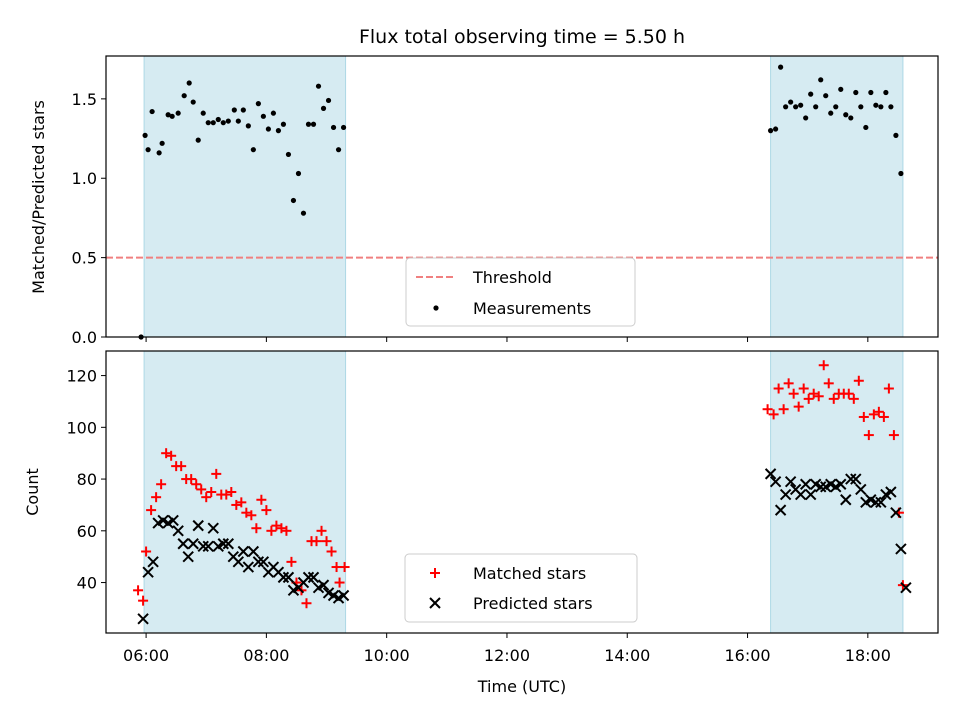 The height and width of the screenshot is (725, 960). I want to click on legend-threshold-label: Threshold, so click(512, 277).